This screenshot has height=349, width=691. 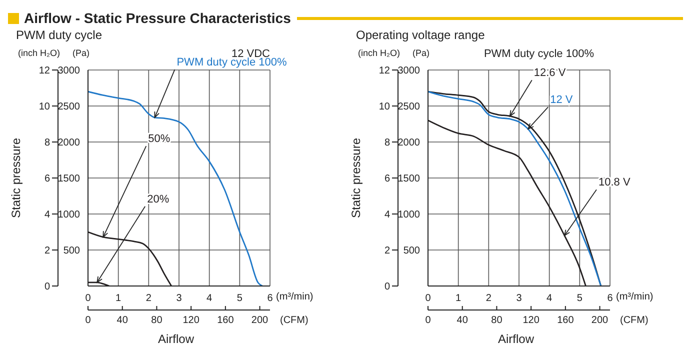 I want to click on line-series, so click(x=176, y=188).